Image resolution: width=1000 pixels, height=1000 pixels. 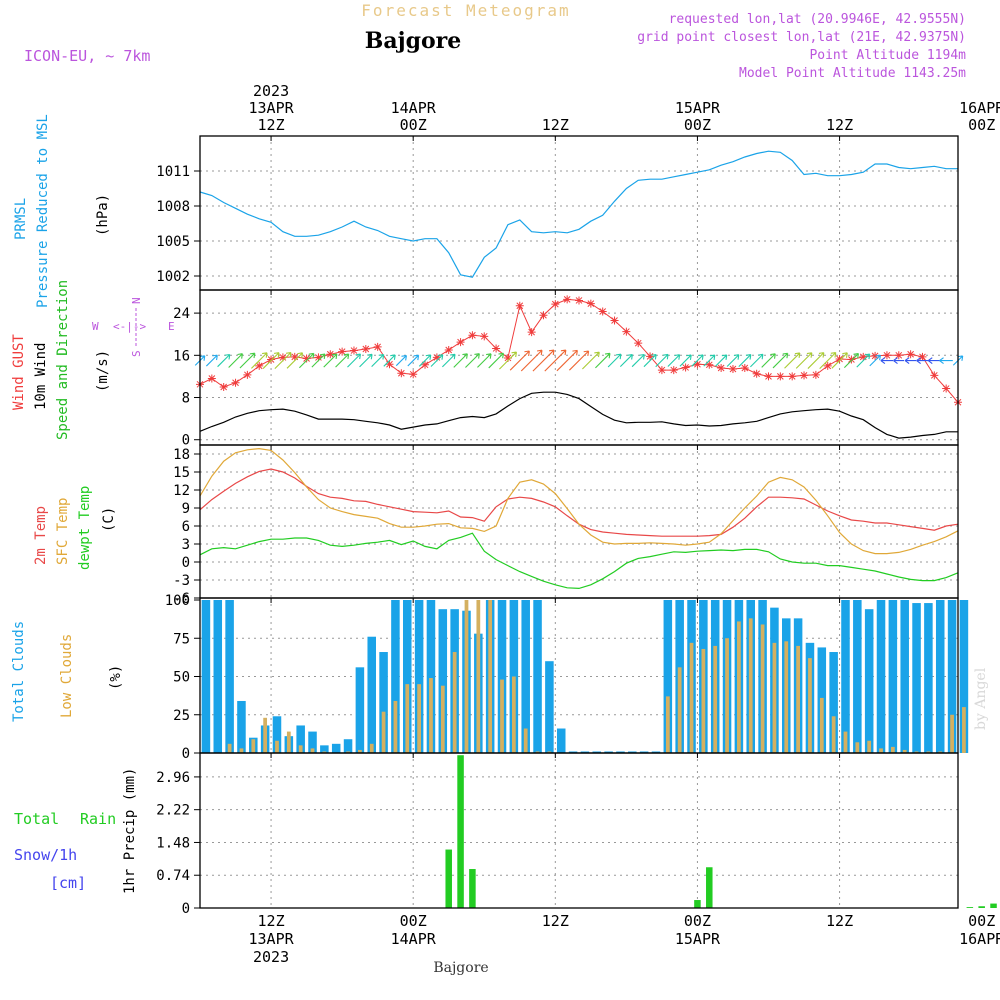 I want to click on rain-label: Rain, so click(x=98, y=819).